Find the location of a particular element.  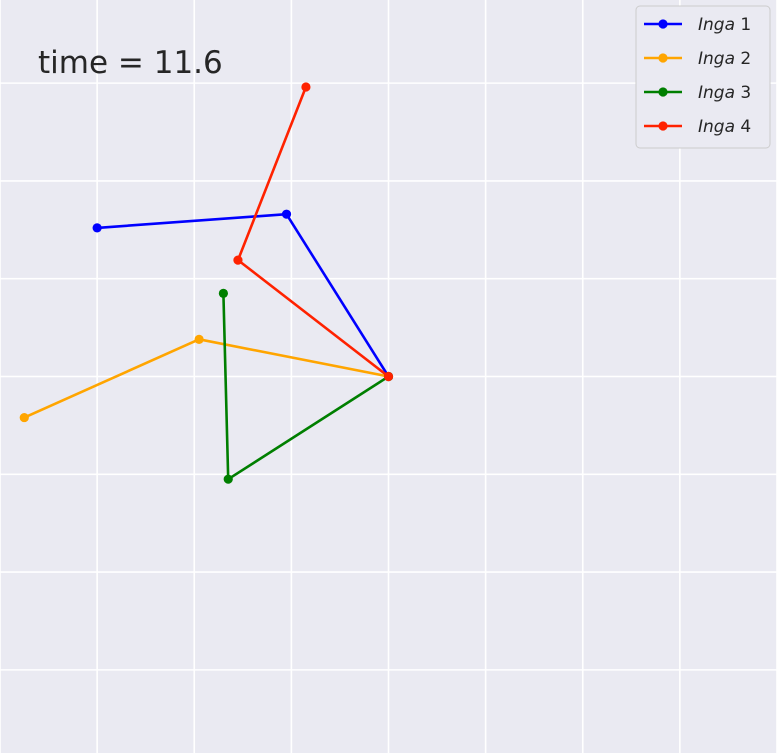

legend: Inga 1 Inga 2 Inga 3 Inga 4 is located at coordinates (703, 77).